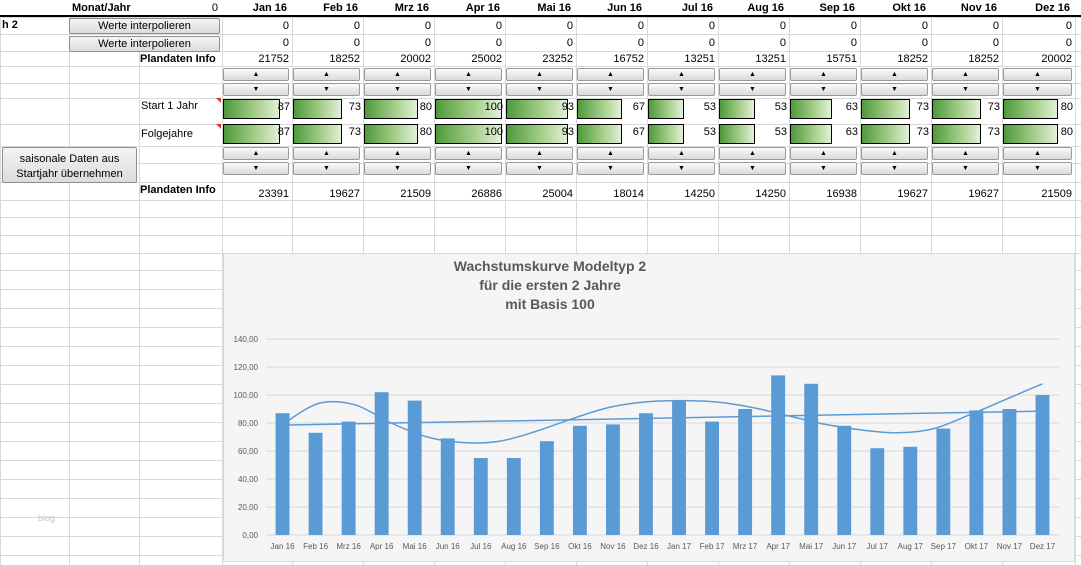 The width and height of the screenshot is (1081, 565). I want to click on value-cell: 21509, so click(1056, 194).